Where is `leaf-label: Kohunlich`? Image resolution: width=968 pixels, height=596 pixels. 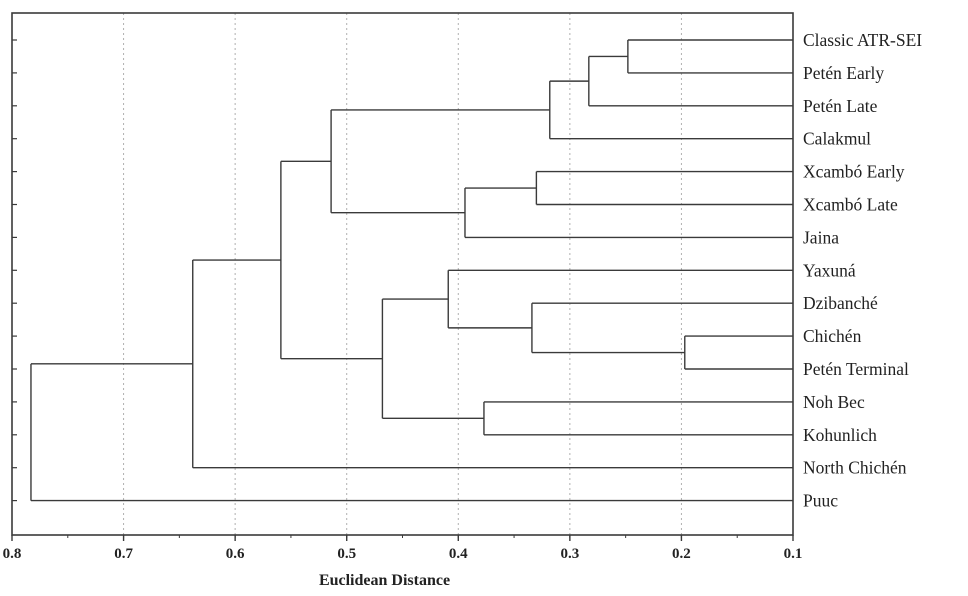
leaf-label: Kohunlich is located at coordinates (840, 435).